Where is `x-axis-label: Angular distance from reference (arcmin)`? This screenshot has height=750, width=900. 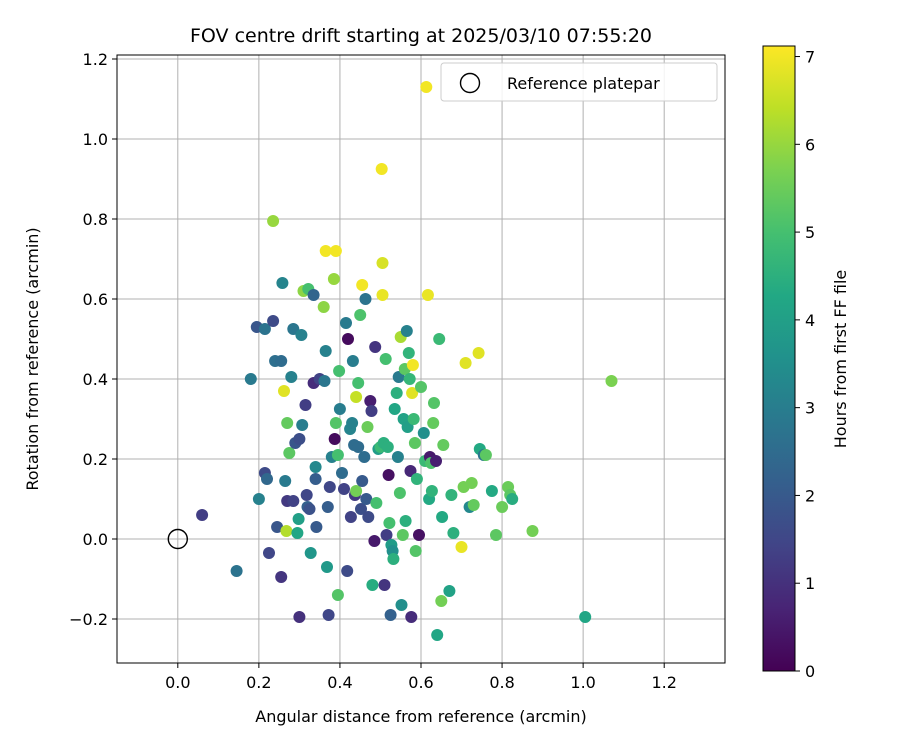
x-axis-label: Angular distance from reference (arcmin) is located at coordinates (420, 716).